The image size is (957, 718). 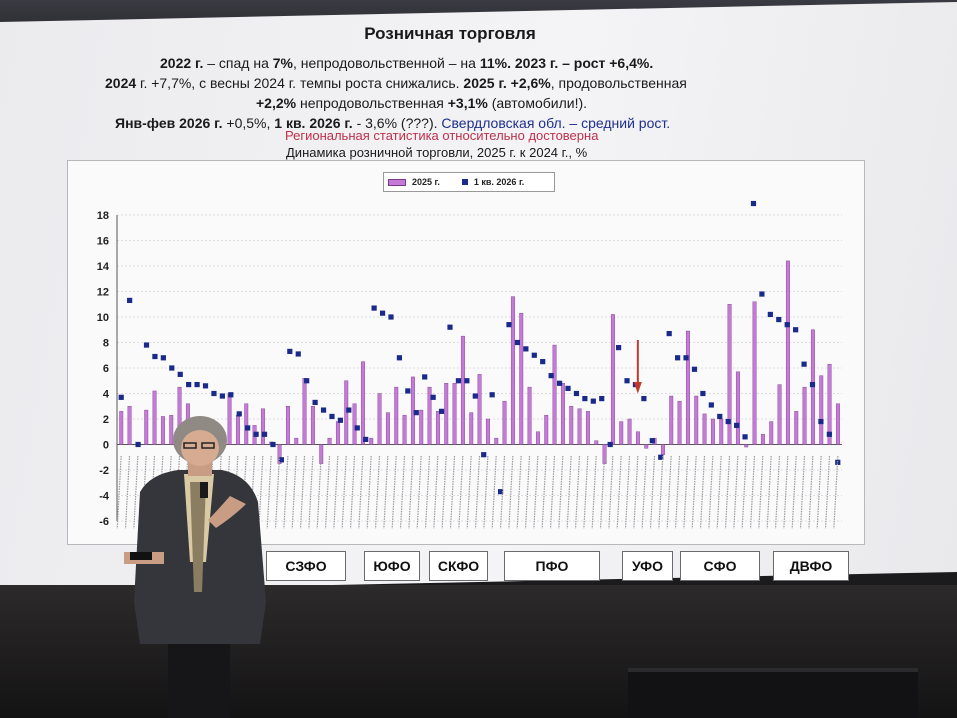 I want to click on y-tick-label: 18, so click(x=103, y=216).